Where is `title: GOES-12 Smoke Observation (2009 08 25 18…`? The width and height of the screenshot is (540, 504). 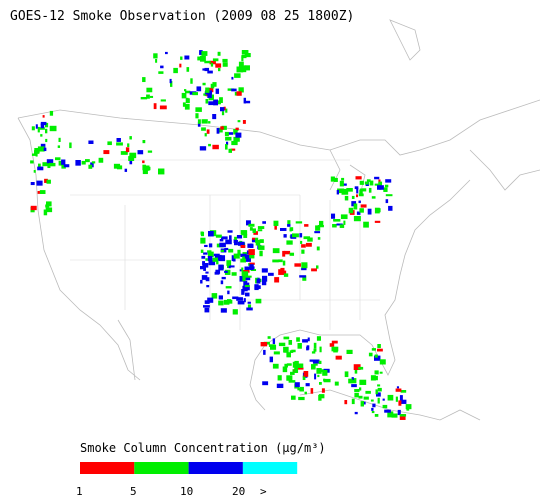
title: GOES-12 Smoke Observation (2009 08 25 18… is located at coordinates (182, 16).